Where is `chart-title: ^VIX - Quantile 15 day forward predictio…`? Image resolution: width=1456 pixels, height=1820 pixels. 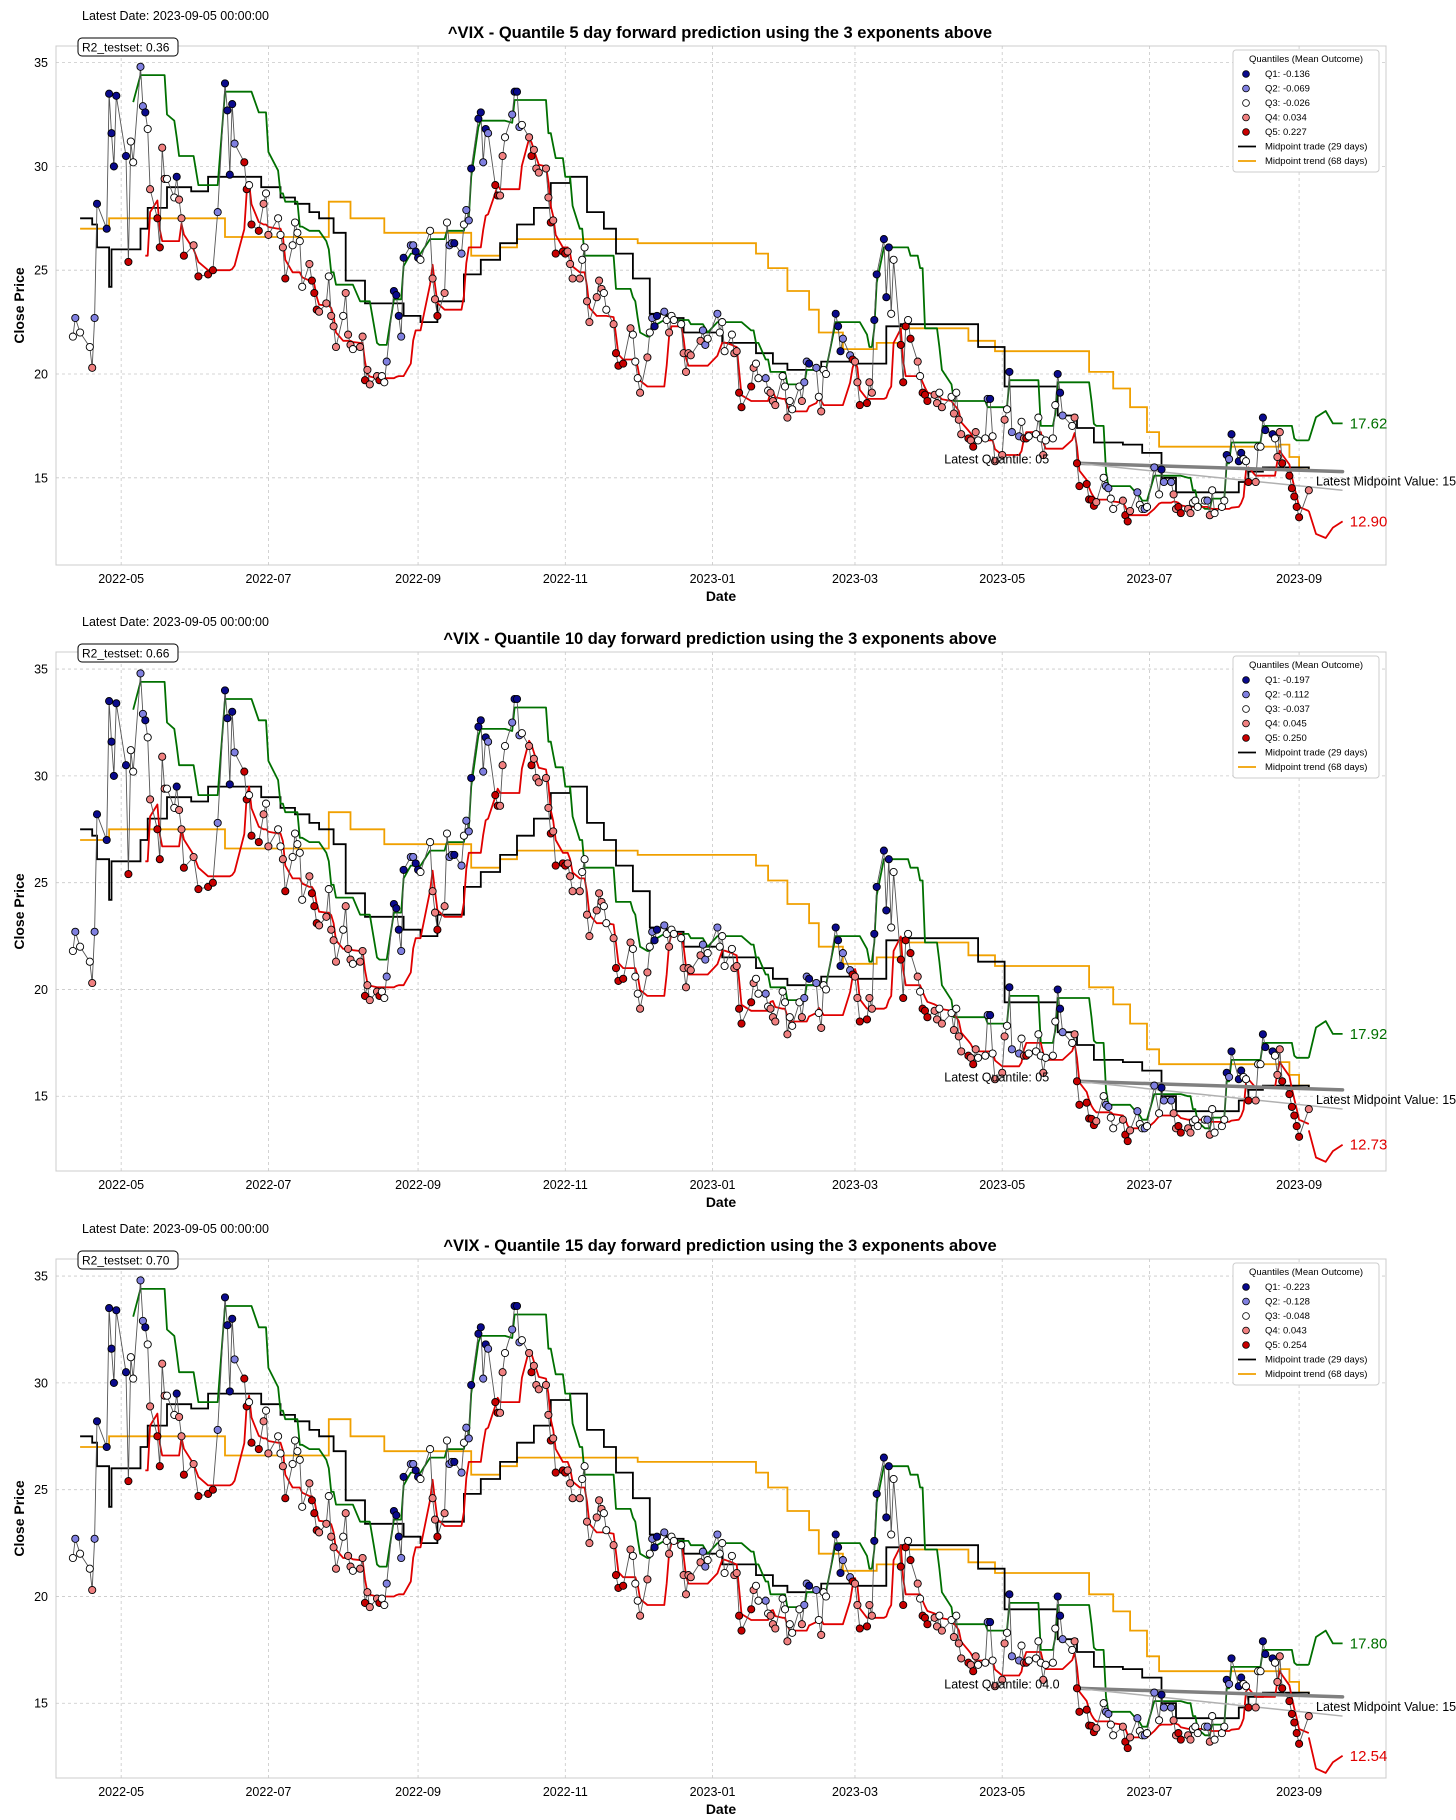 chart-title: ^VIX - Quantile 15 day forward predictio… is located at coordinates (719, 1246).